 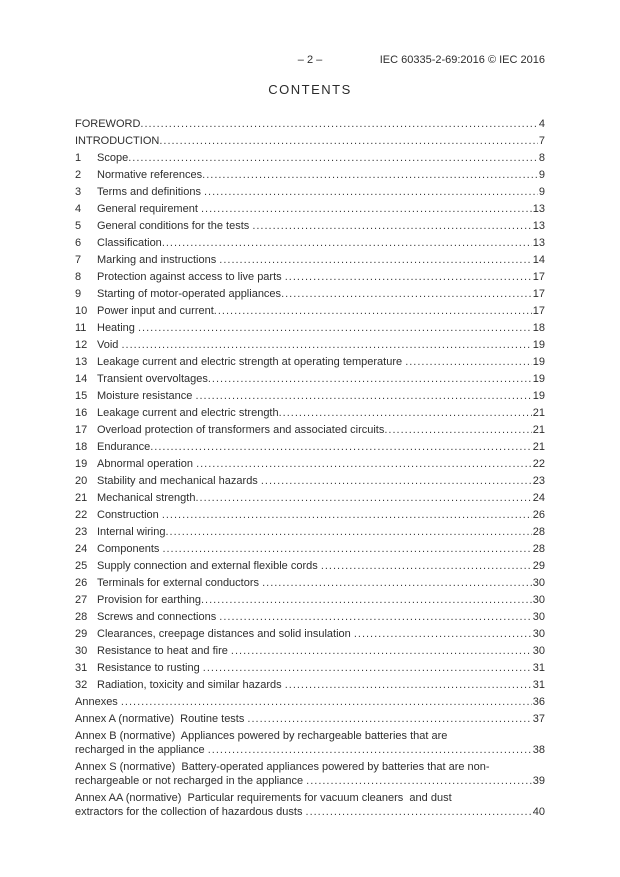 I want to click on toc-entry: 11 Heating 18, so click(x=310, y=328).